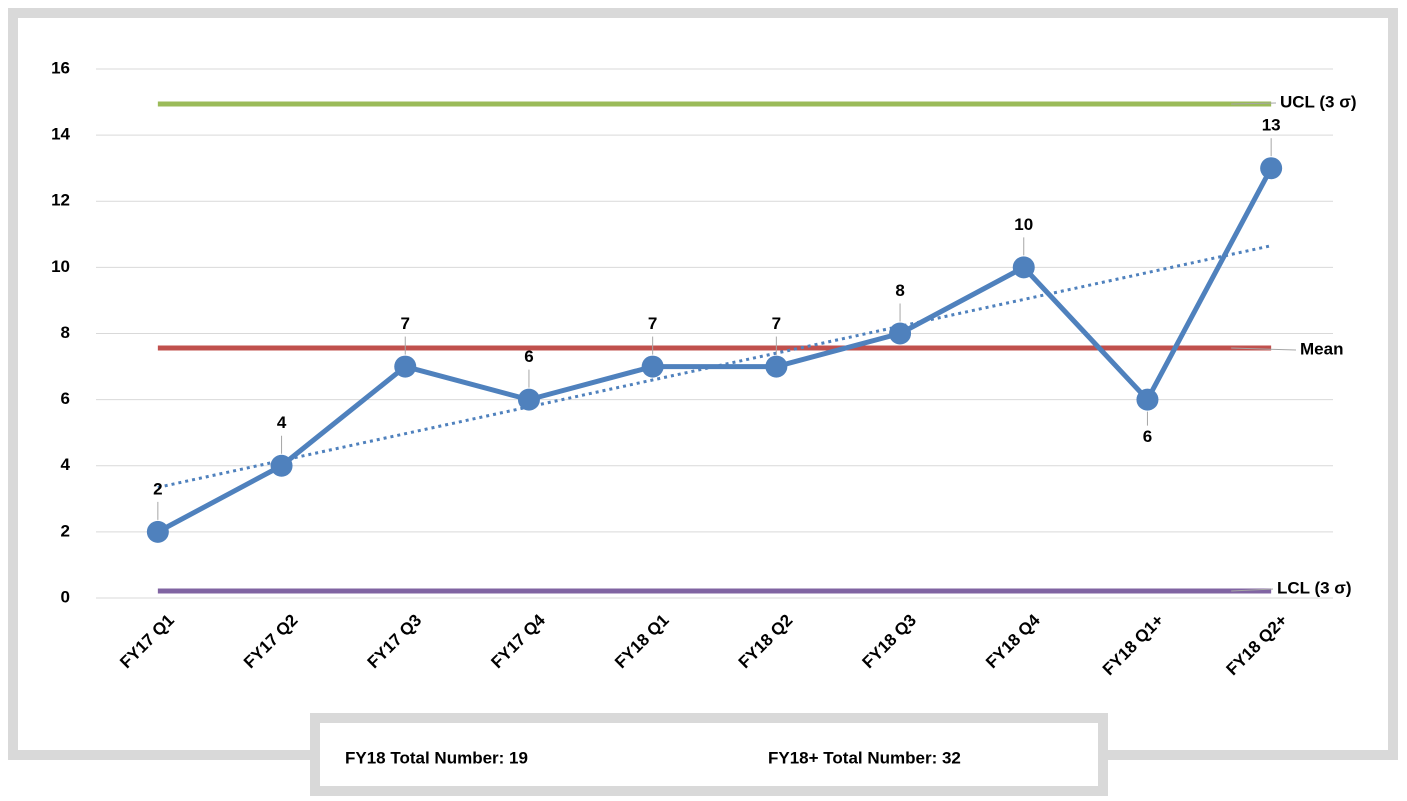 Image resolution: width=1407 pixels, height=801 pixels. I want to click on x-tick-label: FY17 Q1, so click(147, 642).